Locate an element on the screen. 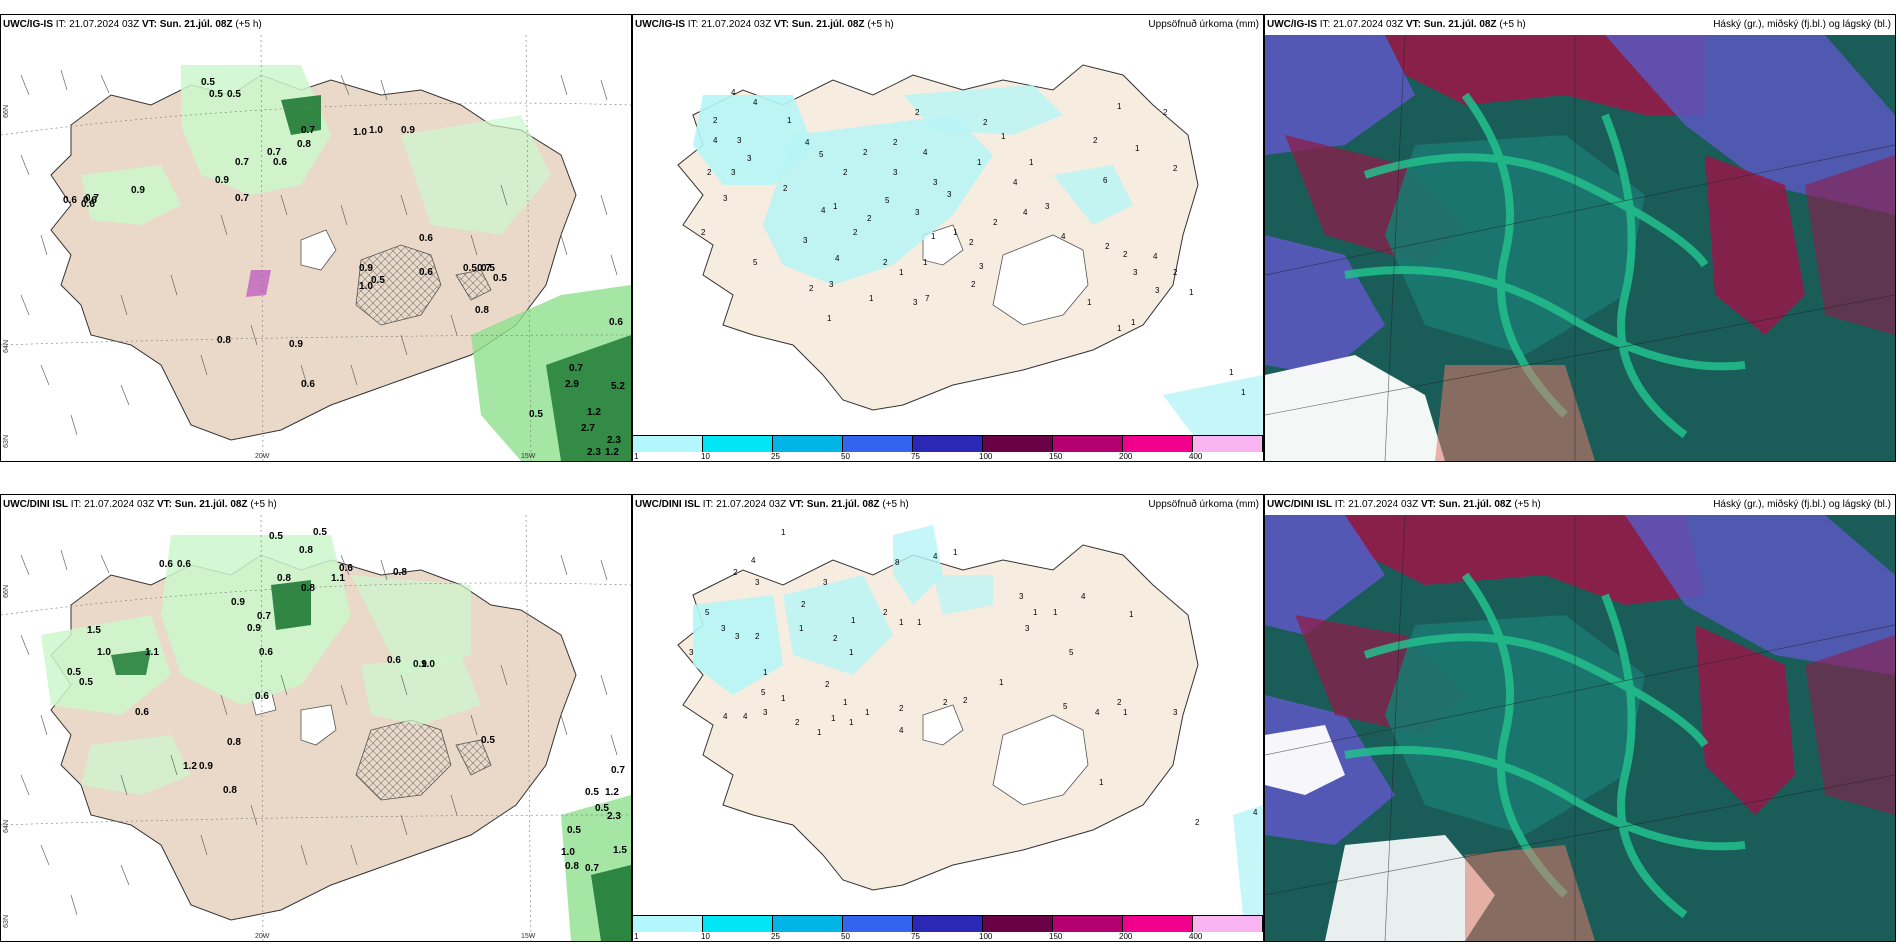 This screenshot has width=1900, height=950. lat-label: 64N is located at coordinates (6, 346).